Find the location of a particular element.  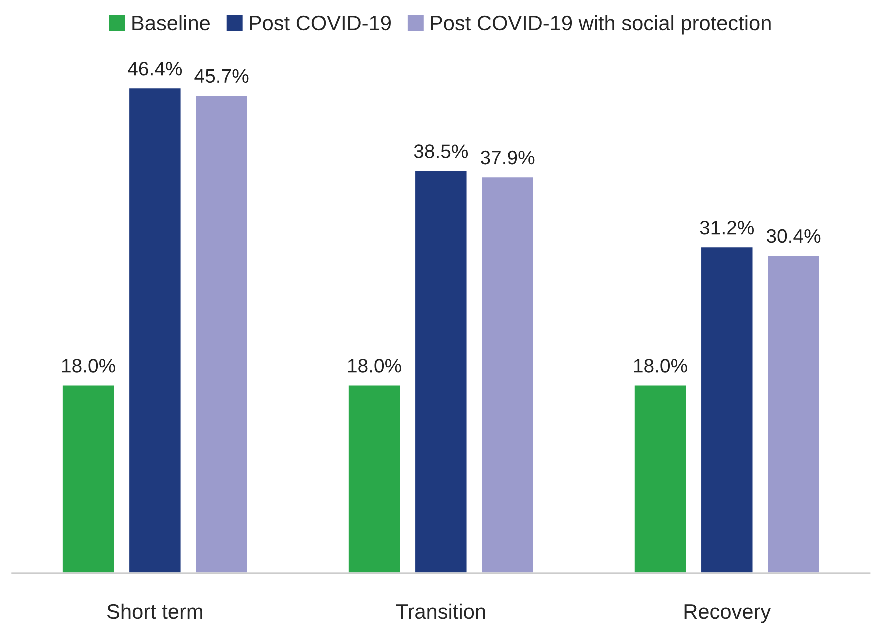

legend-label: Baseline is located at coordinates (171, 23).